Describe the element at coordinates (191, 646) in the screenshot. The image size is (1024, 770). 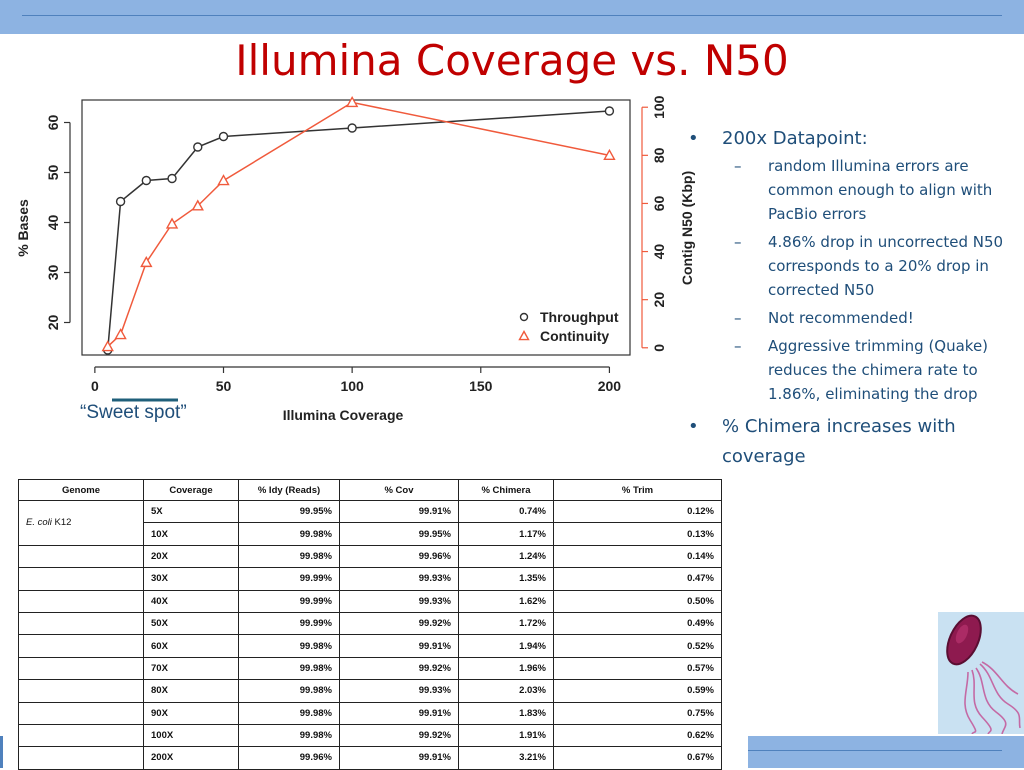
I see `coverage-cell: 60X` at that location.